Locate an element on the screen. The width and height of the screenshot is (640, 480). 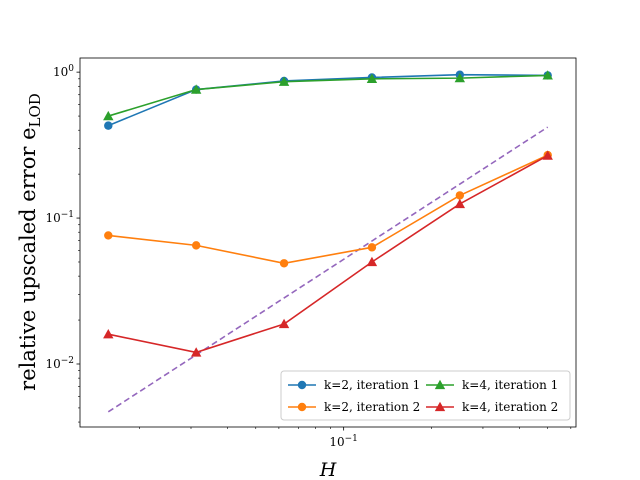
legend-label: k=4, iteration 2 is located at coordinates (510, 407).